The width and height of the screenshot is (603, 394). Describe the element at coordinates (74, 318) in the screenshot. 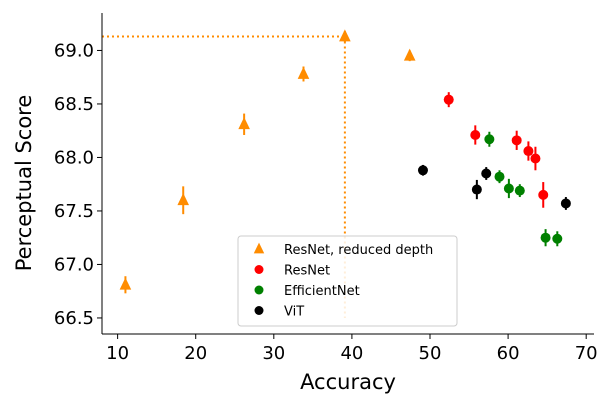

I see `y-tick-label: 66.5` at that location.